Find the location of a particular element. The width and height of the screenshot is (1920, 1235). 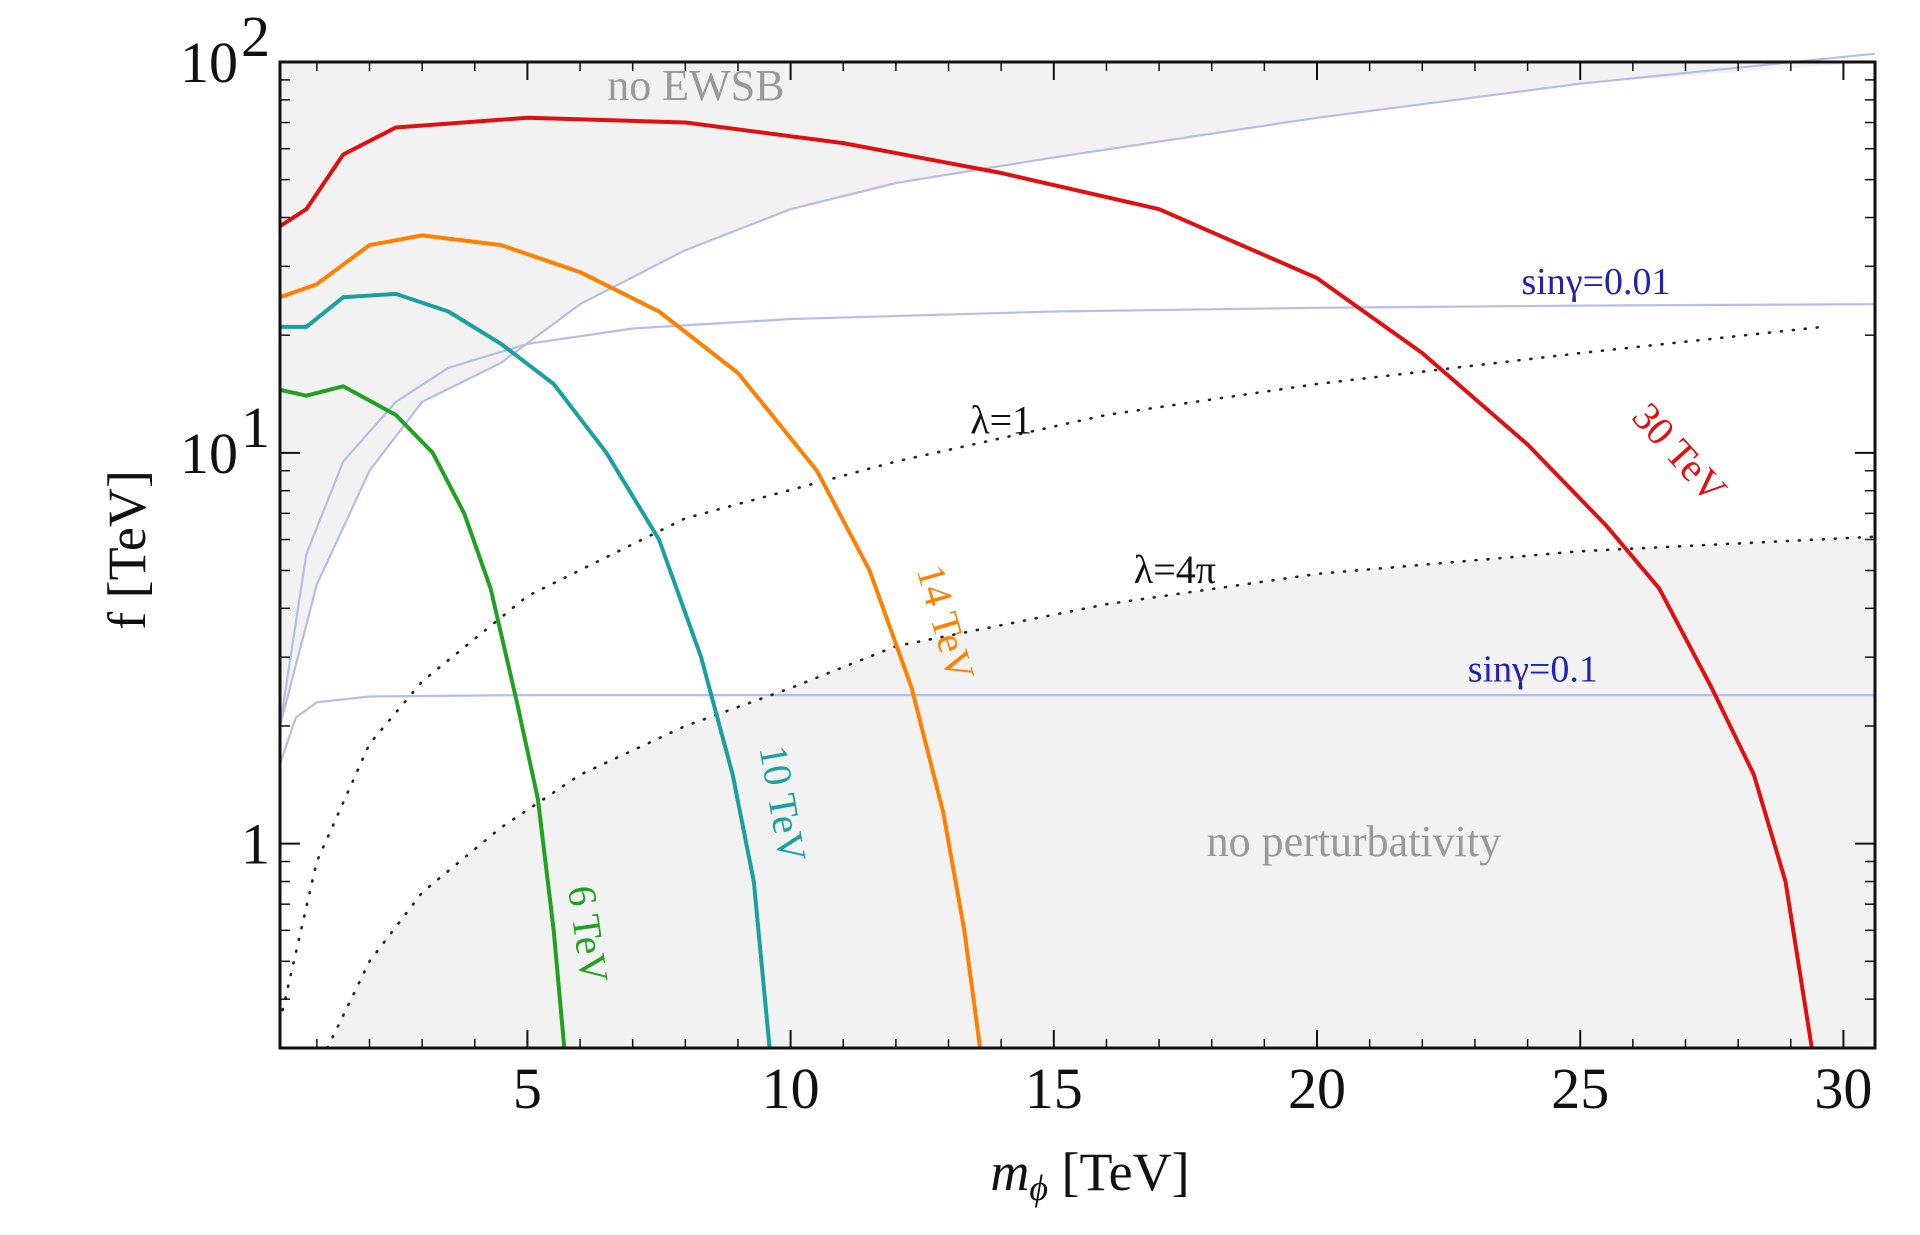

y-axis-title: f [TeV] is located at coordinates (127, 550).